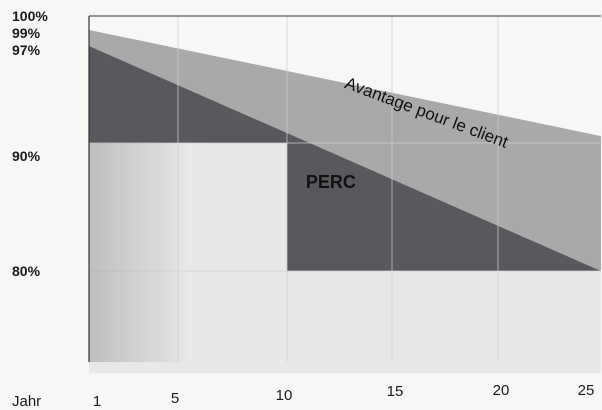 The height and width of the screenshot is (410, 602). Describe the element at coordinates (30, 16) in the screenshot. I see `y-tick-label: 100%` at that location.